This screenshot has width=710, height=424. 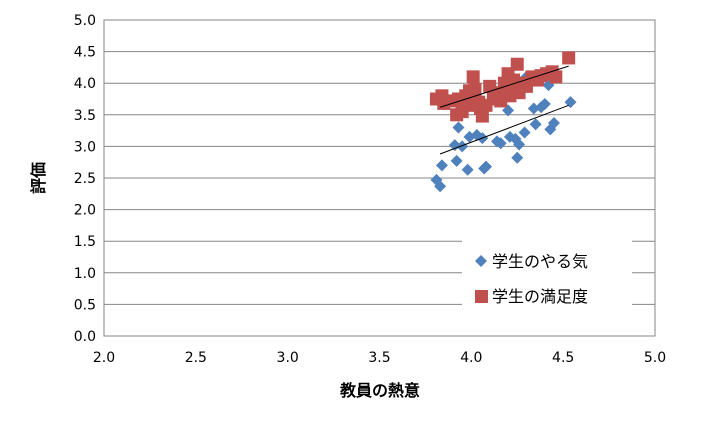 What do you see at coordinates (85, 211) in the screenshot?
I see `y-tick-label: 2.0` at bounding box center [85, 211].